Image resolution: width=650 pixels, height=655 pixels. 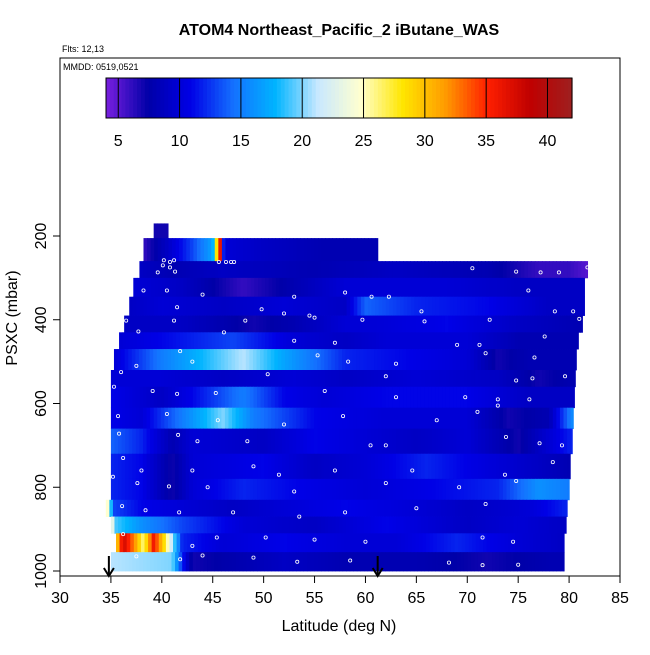 What do you see at coordinates (416, 598) in the screenshot?
I see `x-tick-label: 65` at bounding box center [416, 598].